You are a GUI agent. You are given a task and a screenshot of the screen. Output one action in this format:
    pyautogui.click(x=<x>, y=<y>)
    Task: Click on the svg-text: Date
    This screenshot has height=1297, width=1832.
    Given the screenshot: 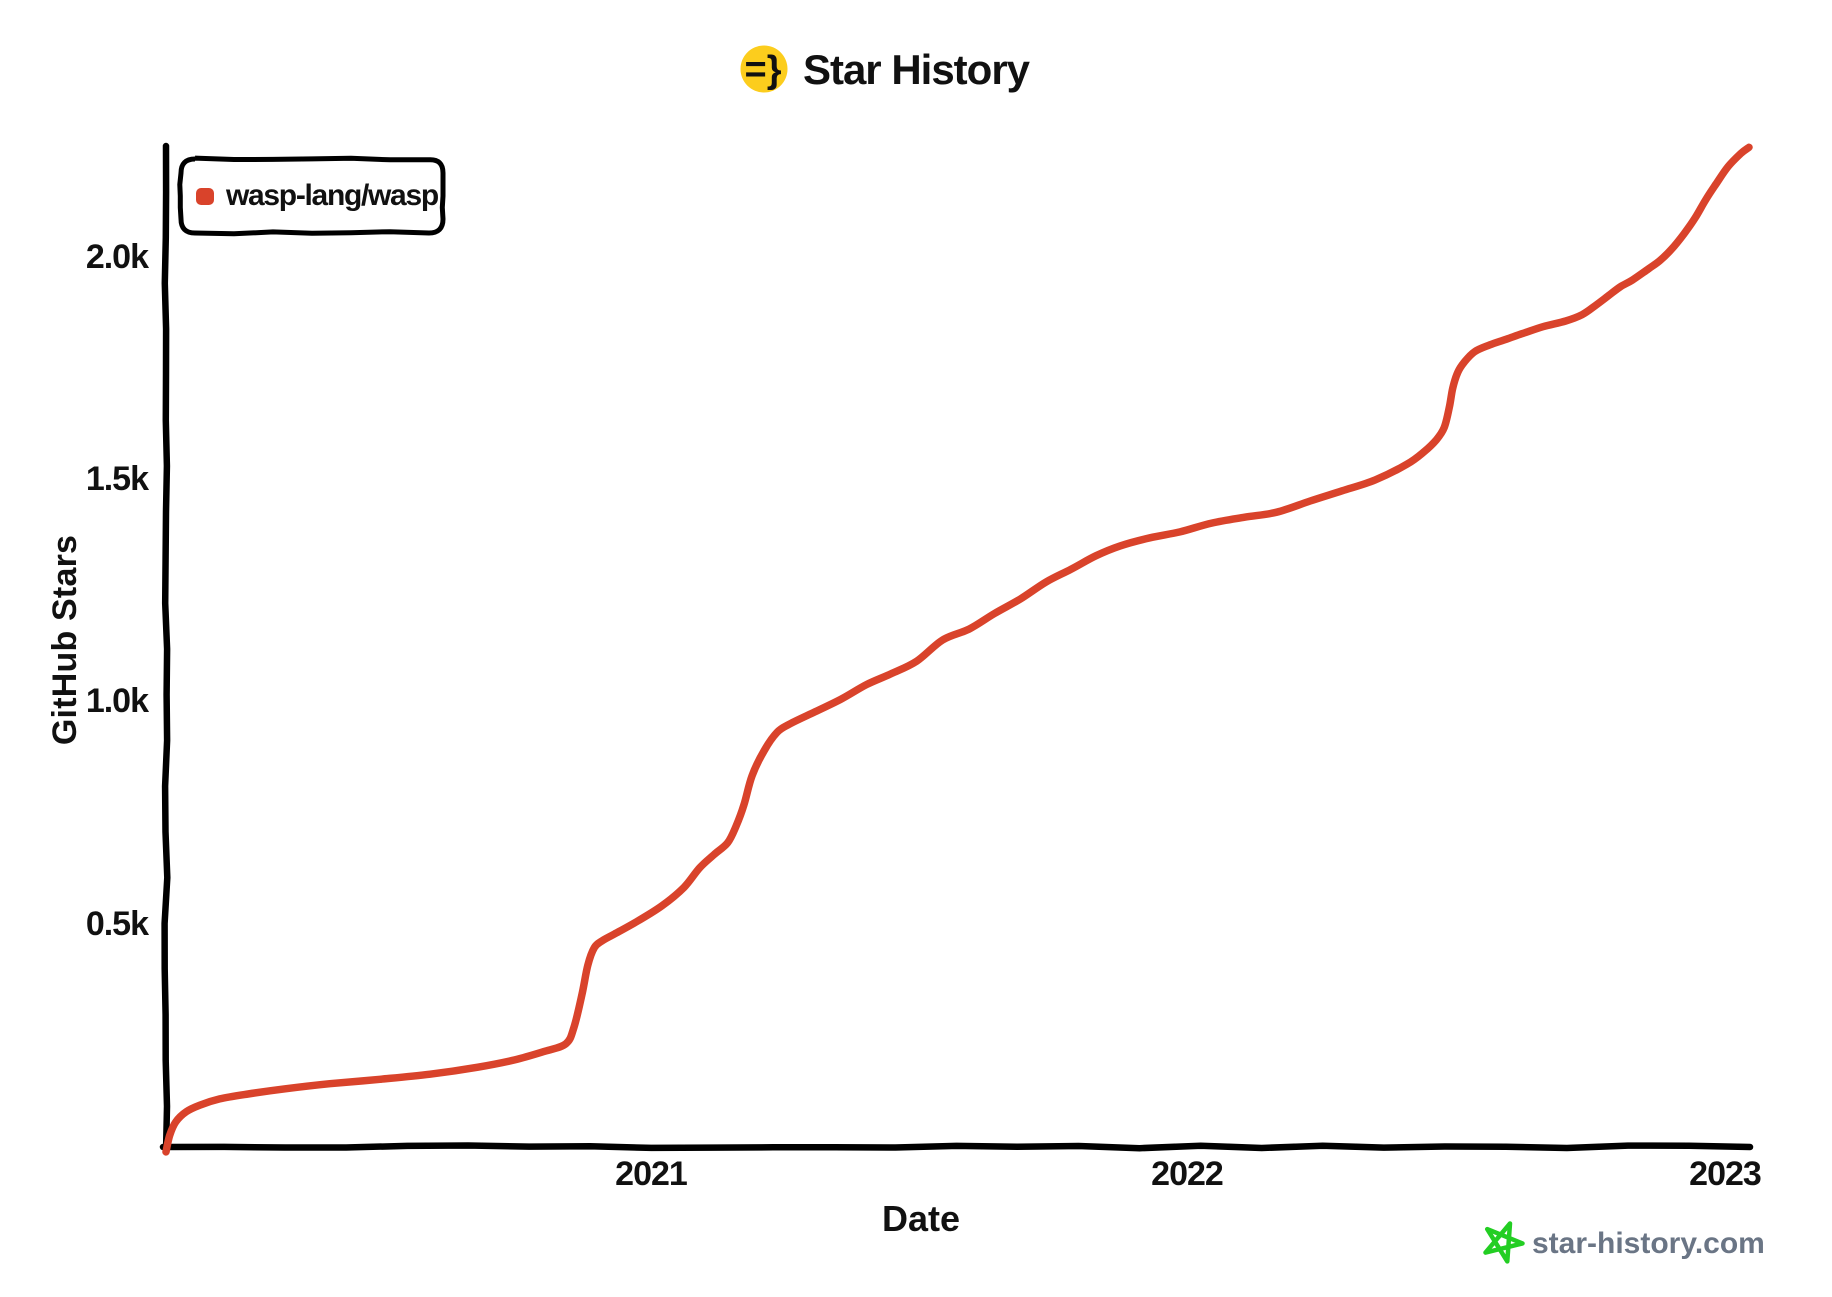 What is the action you would take?
    pyautogui.click(x=921, y=1218)
    